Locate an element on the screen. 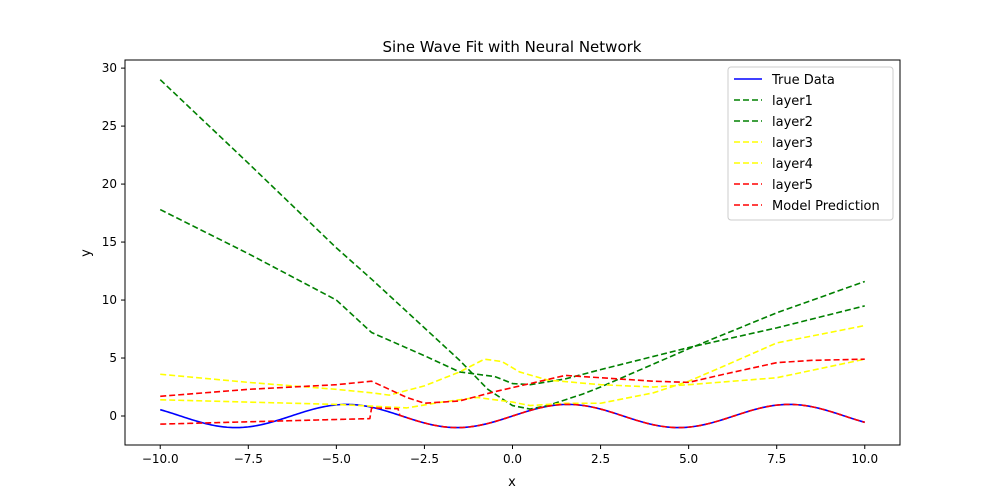  legend-item: layer2 is located at coordinates (773, 122).